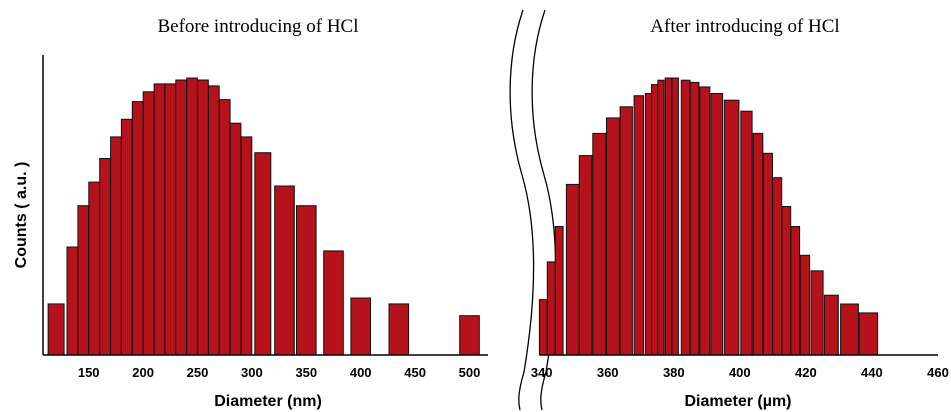  Describe the element at coordinates (608, 372) in the screenshot. I see `right-tick-label: 360` at that location.